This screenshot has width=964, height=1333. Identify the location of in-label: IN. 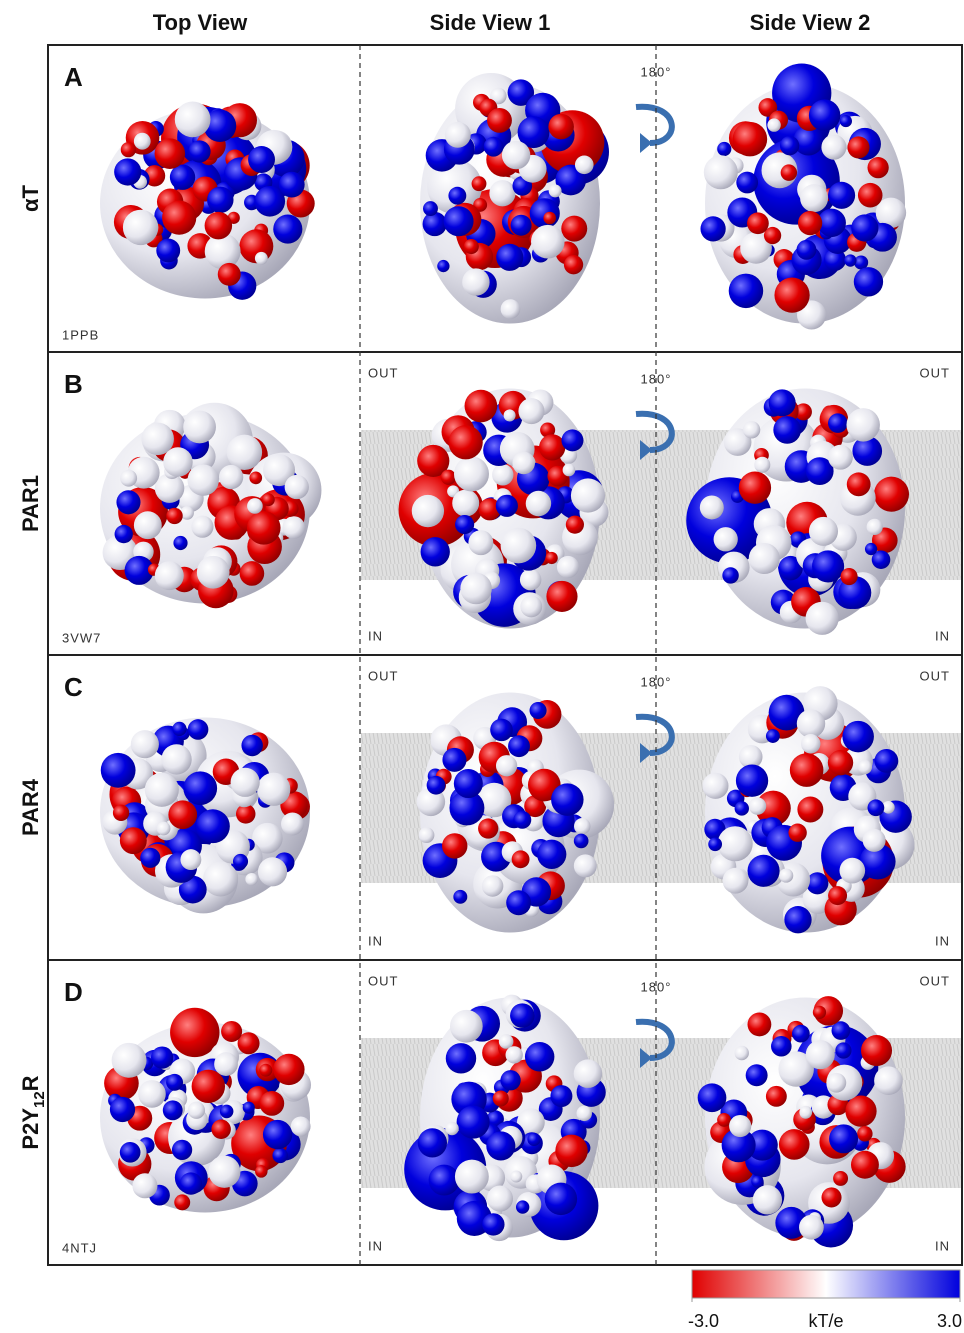
(942, 940).